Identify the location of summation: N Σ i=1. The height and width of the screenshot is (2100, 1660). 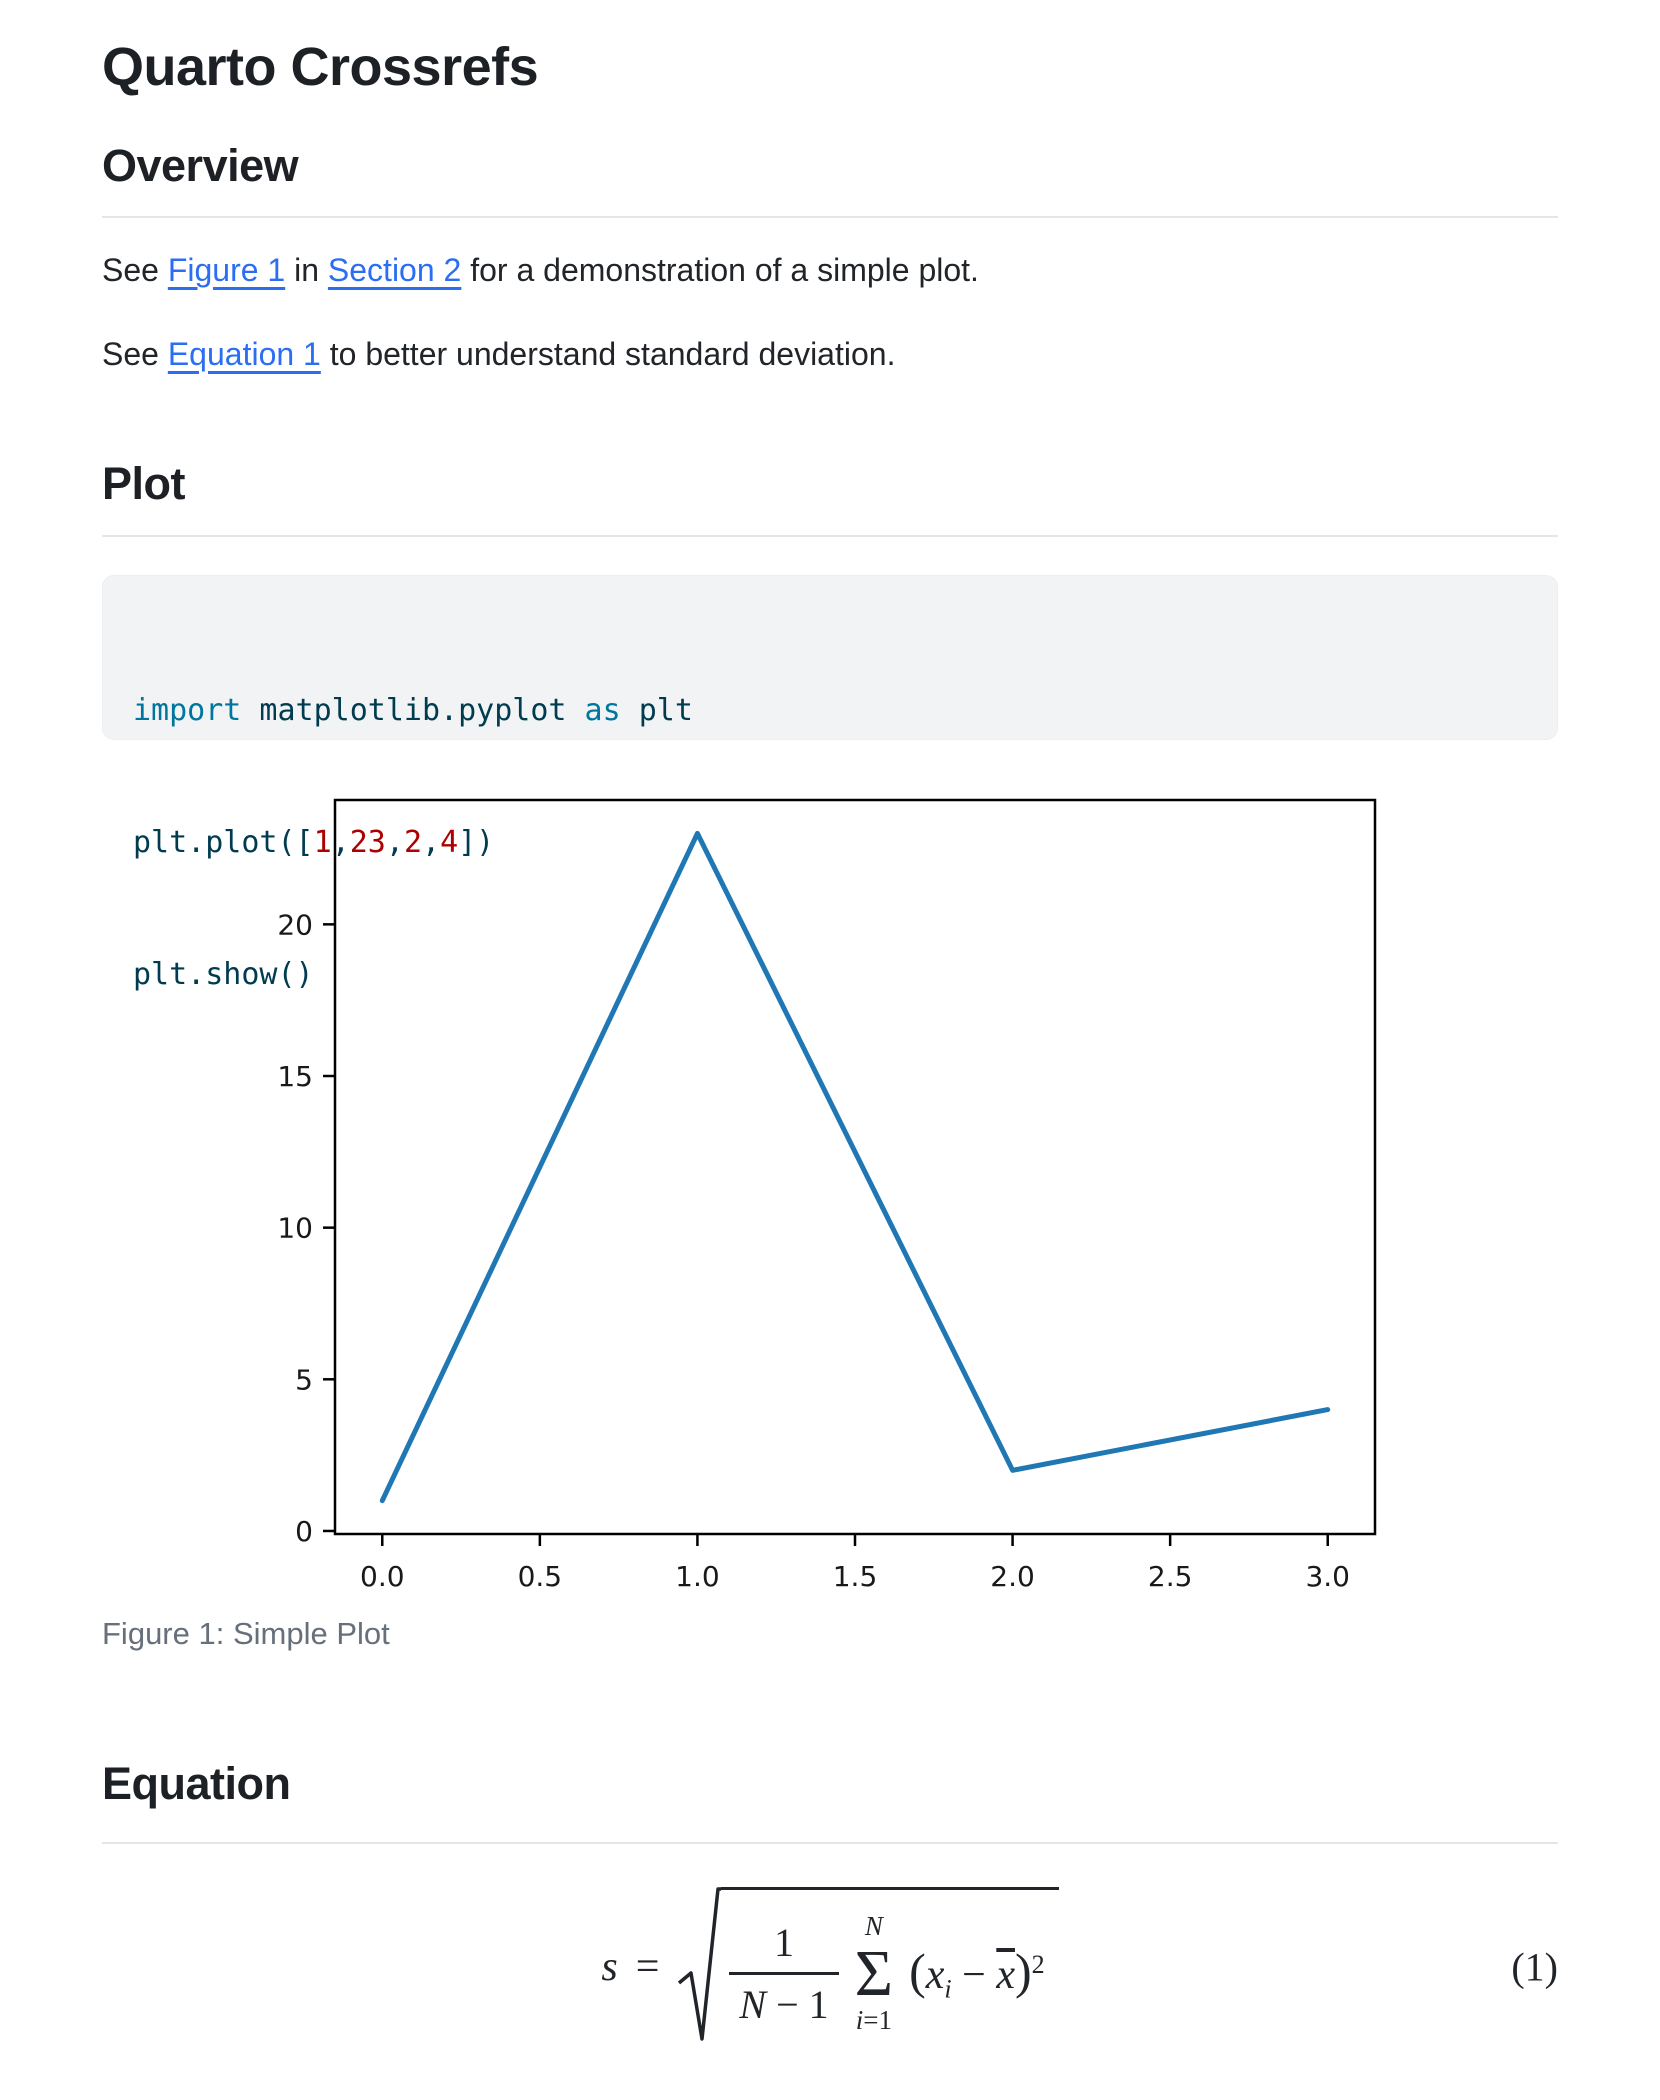
(874, 1973).